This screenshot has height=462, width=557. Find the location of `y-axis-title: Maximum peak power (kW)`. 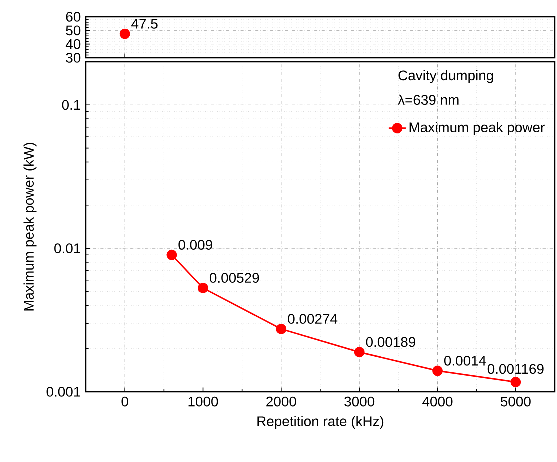

y-axis-title: Maximum peak power (kW) is located at coordinates (30, 227).